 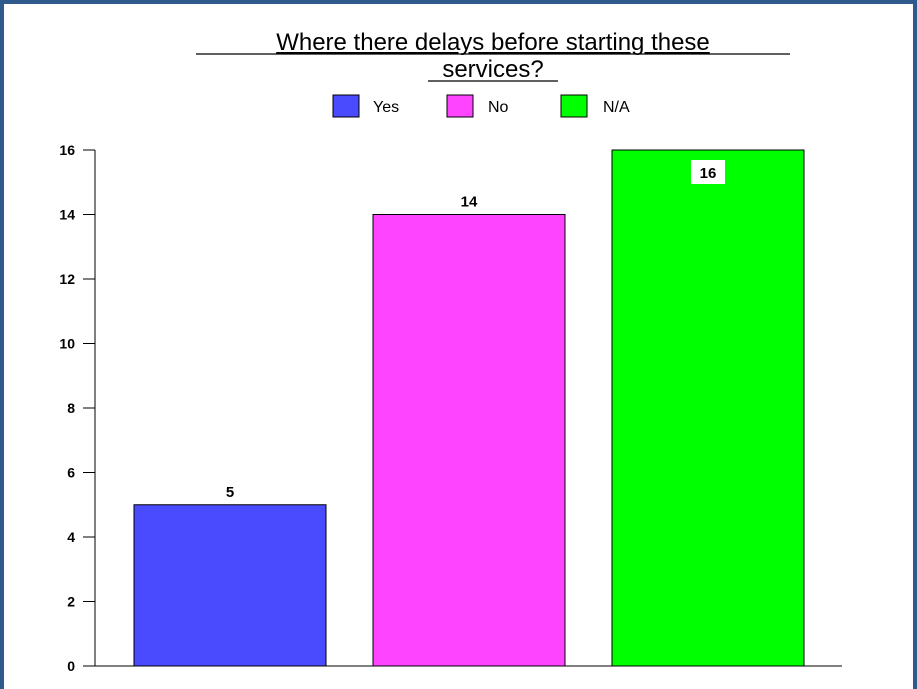 What do you see at coordinates (498, 107) in the screenshot?
I see `legend-label-no: No` at bounding box center [498, 107].